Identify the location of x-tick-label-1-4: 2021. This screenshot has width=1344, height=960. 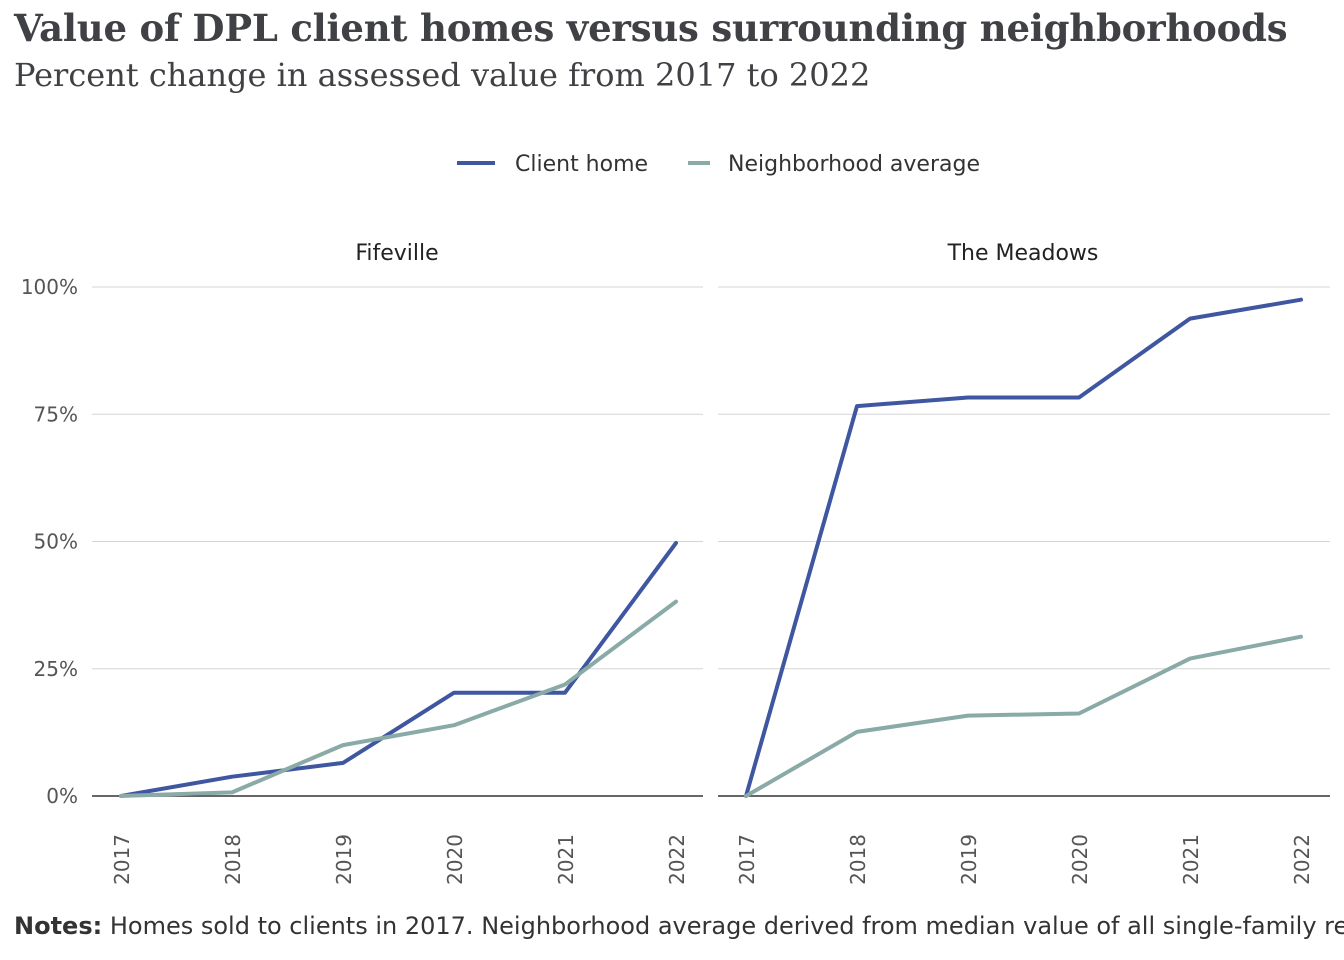
(1191, 859).